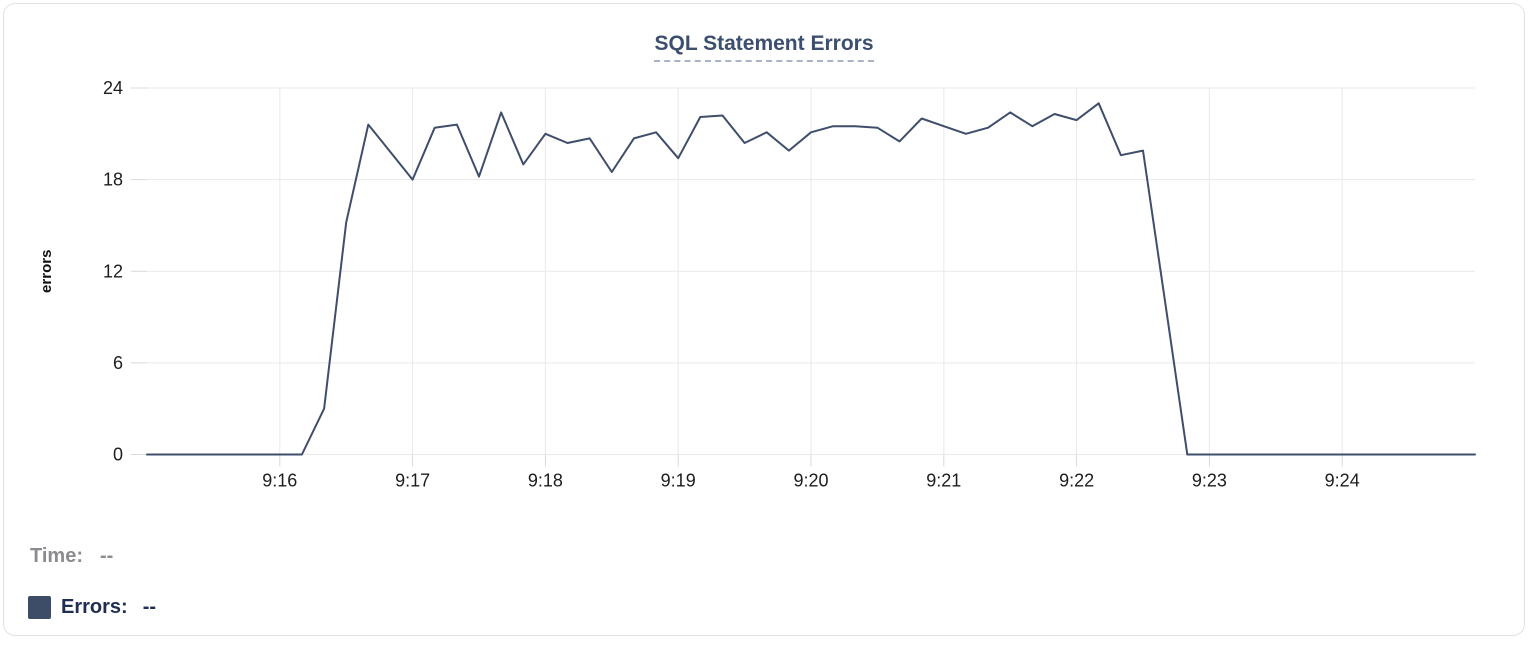 This screenshot has height=652, width=1528. Describe the element at coordinates (810, 481) in the screenshot. I see `x-tick-label: 9:20` at that location.